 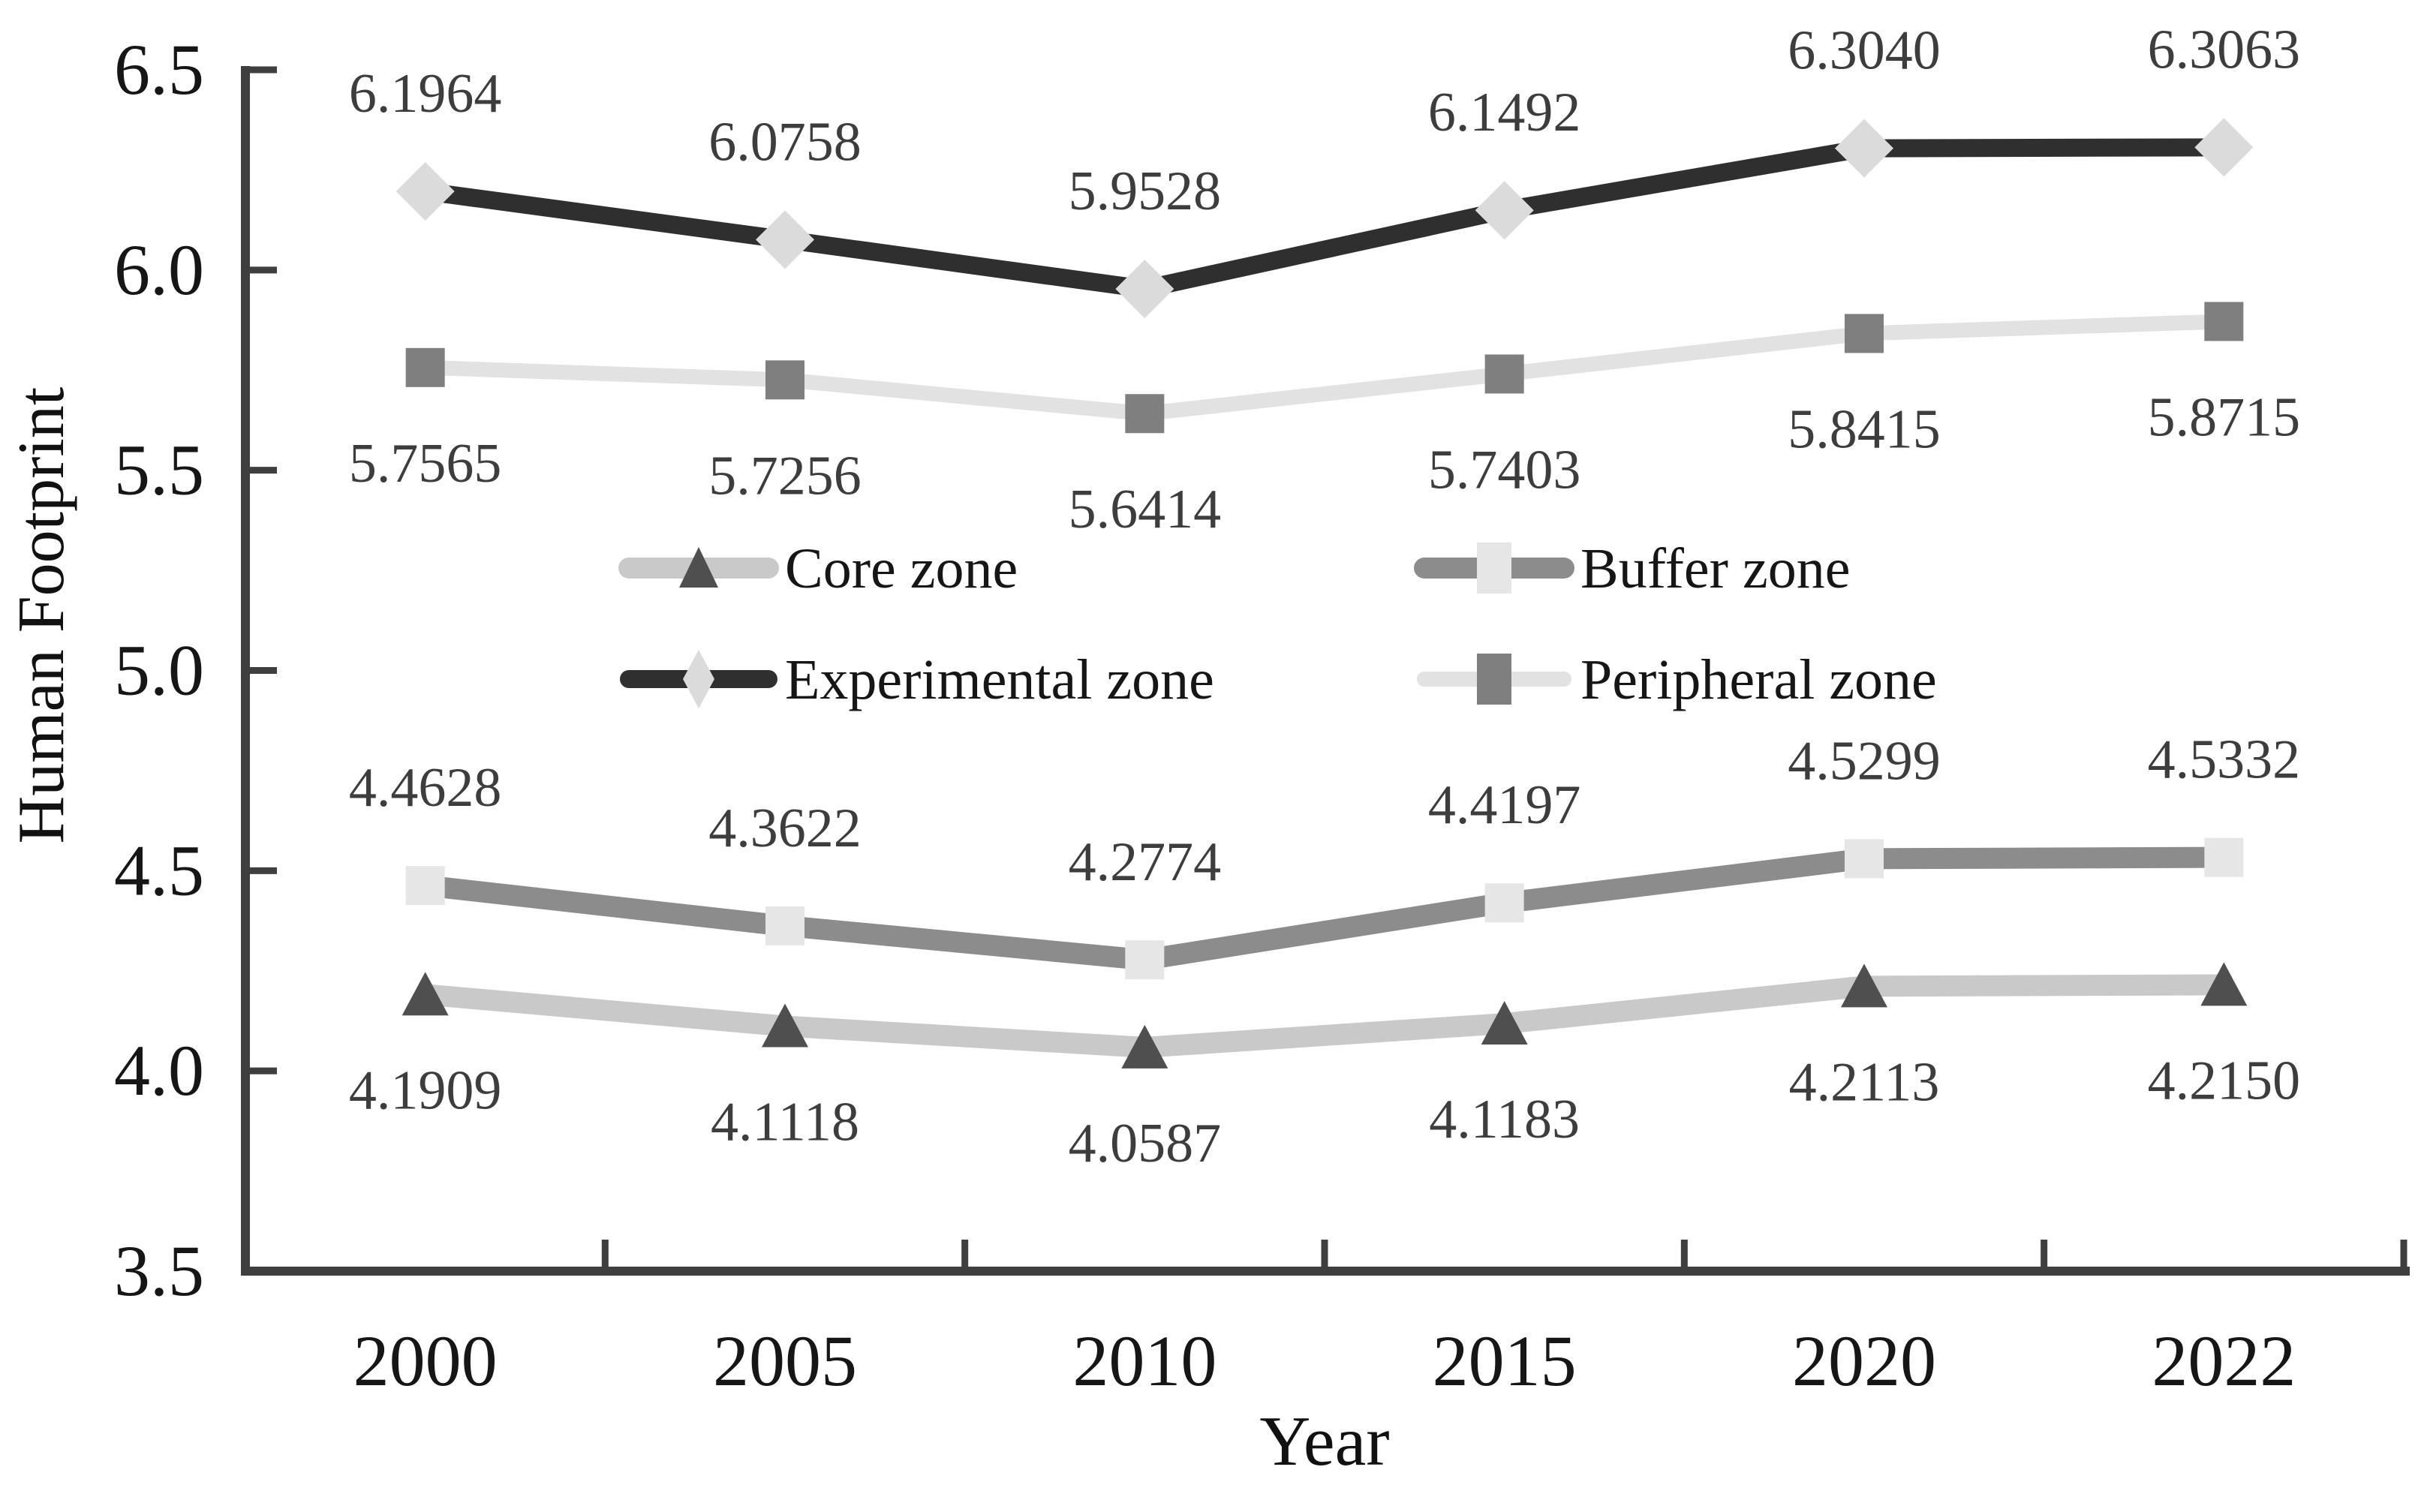 I want to click on peripheral-zone-marker-2005, so click(x=784, y=380).